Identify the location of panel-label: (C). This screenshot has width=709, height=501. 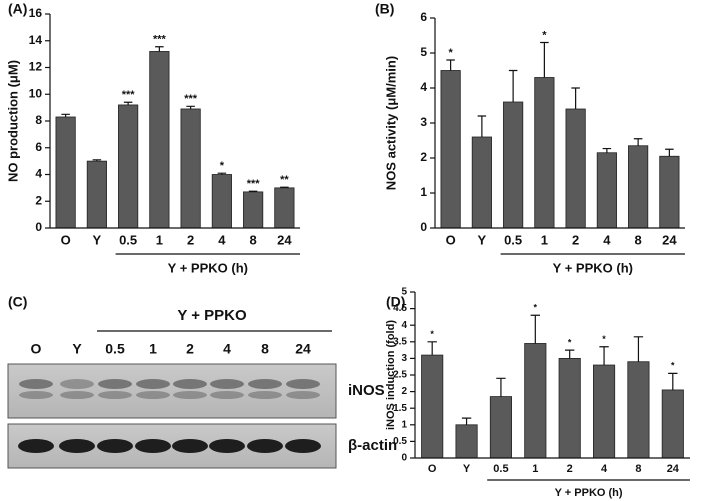
(17, 302).